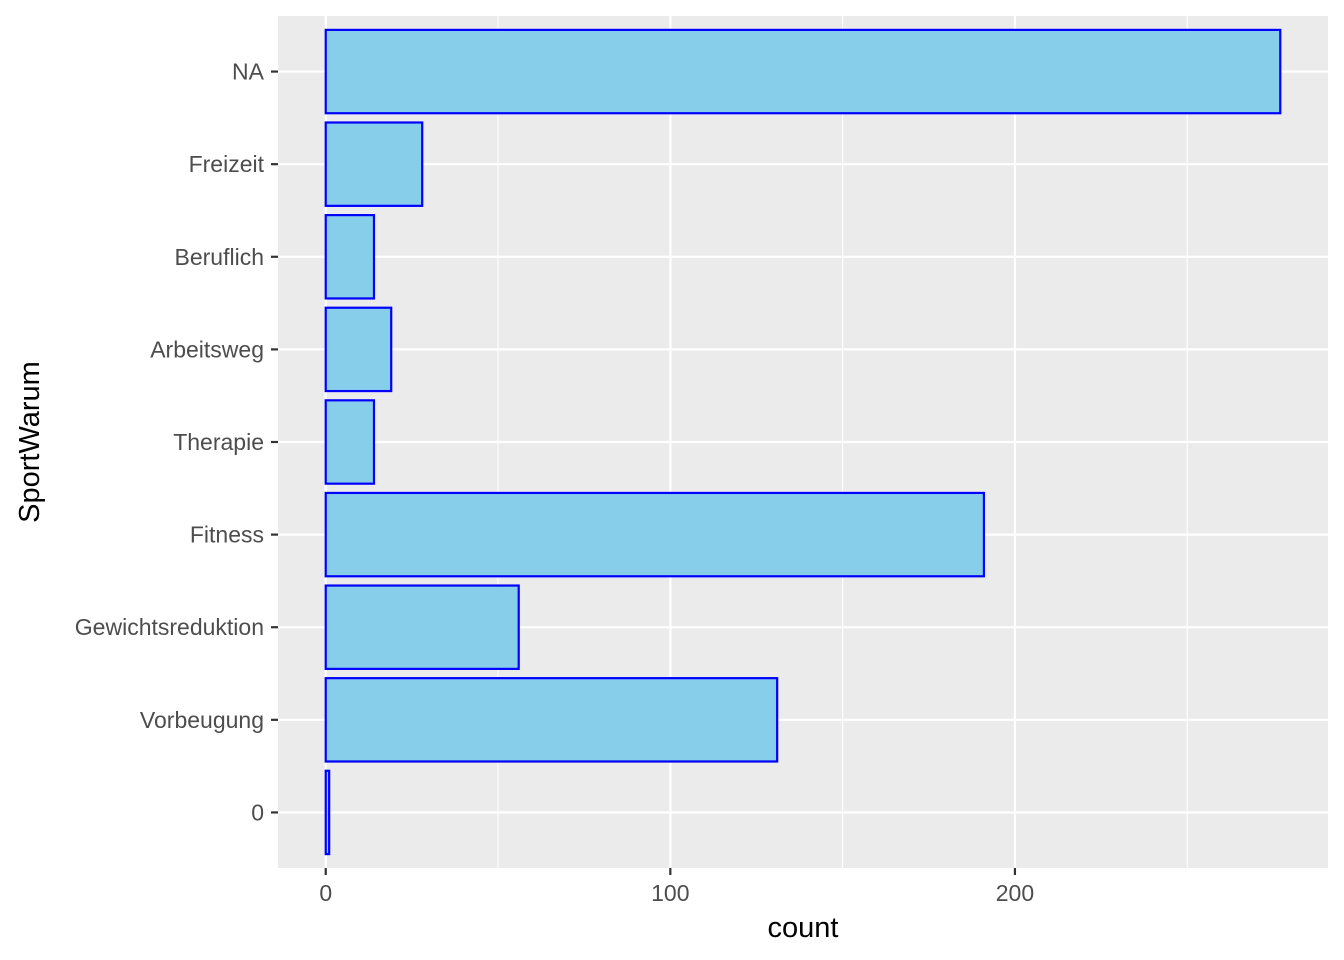  Describe the element at coordinates (257, 812) in the screenshot. I see `y-tick-label: 0` at that location.